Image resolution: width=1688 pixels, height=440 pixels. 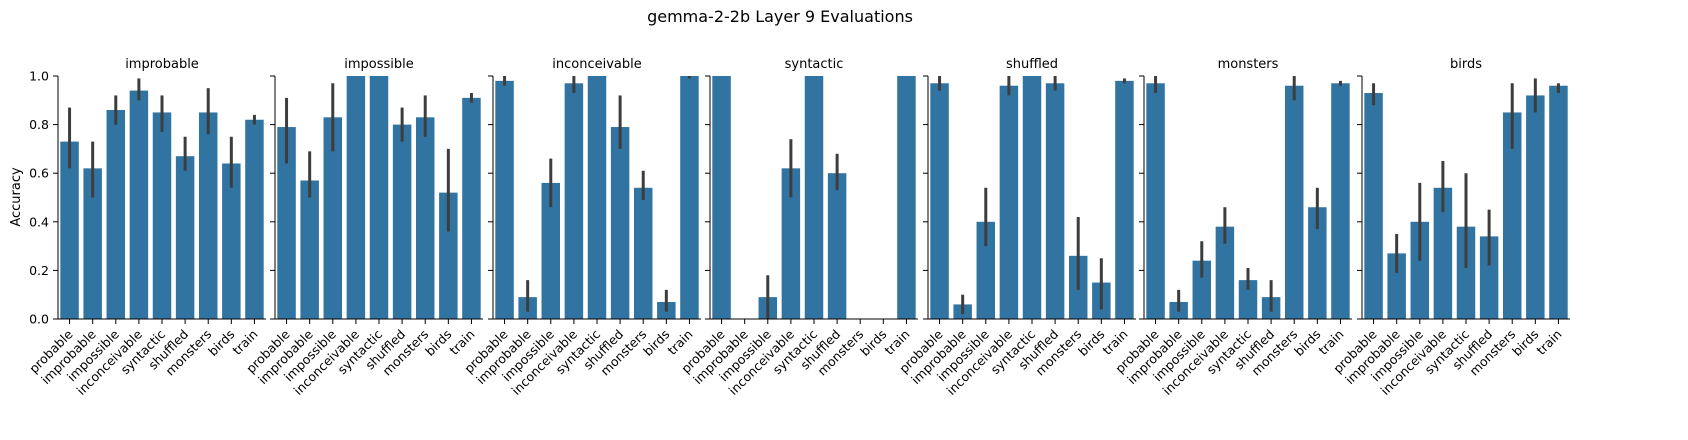 What do you see at coordinates (780, 16) in the screenshot?
I see `figure-title: gemma-2-2b Layer 9 Evaluations` at bounding box center [780, 16].